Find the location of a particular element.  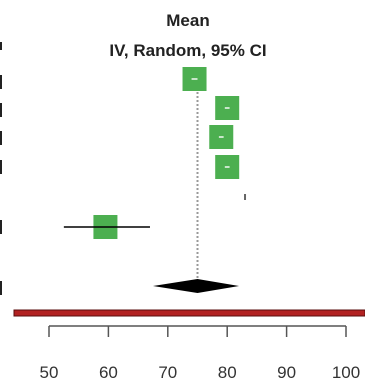

cropped-left-edge-marks is located at coordinates (1, 168).